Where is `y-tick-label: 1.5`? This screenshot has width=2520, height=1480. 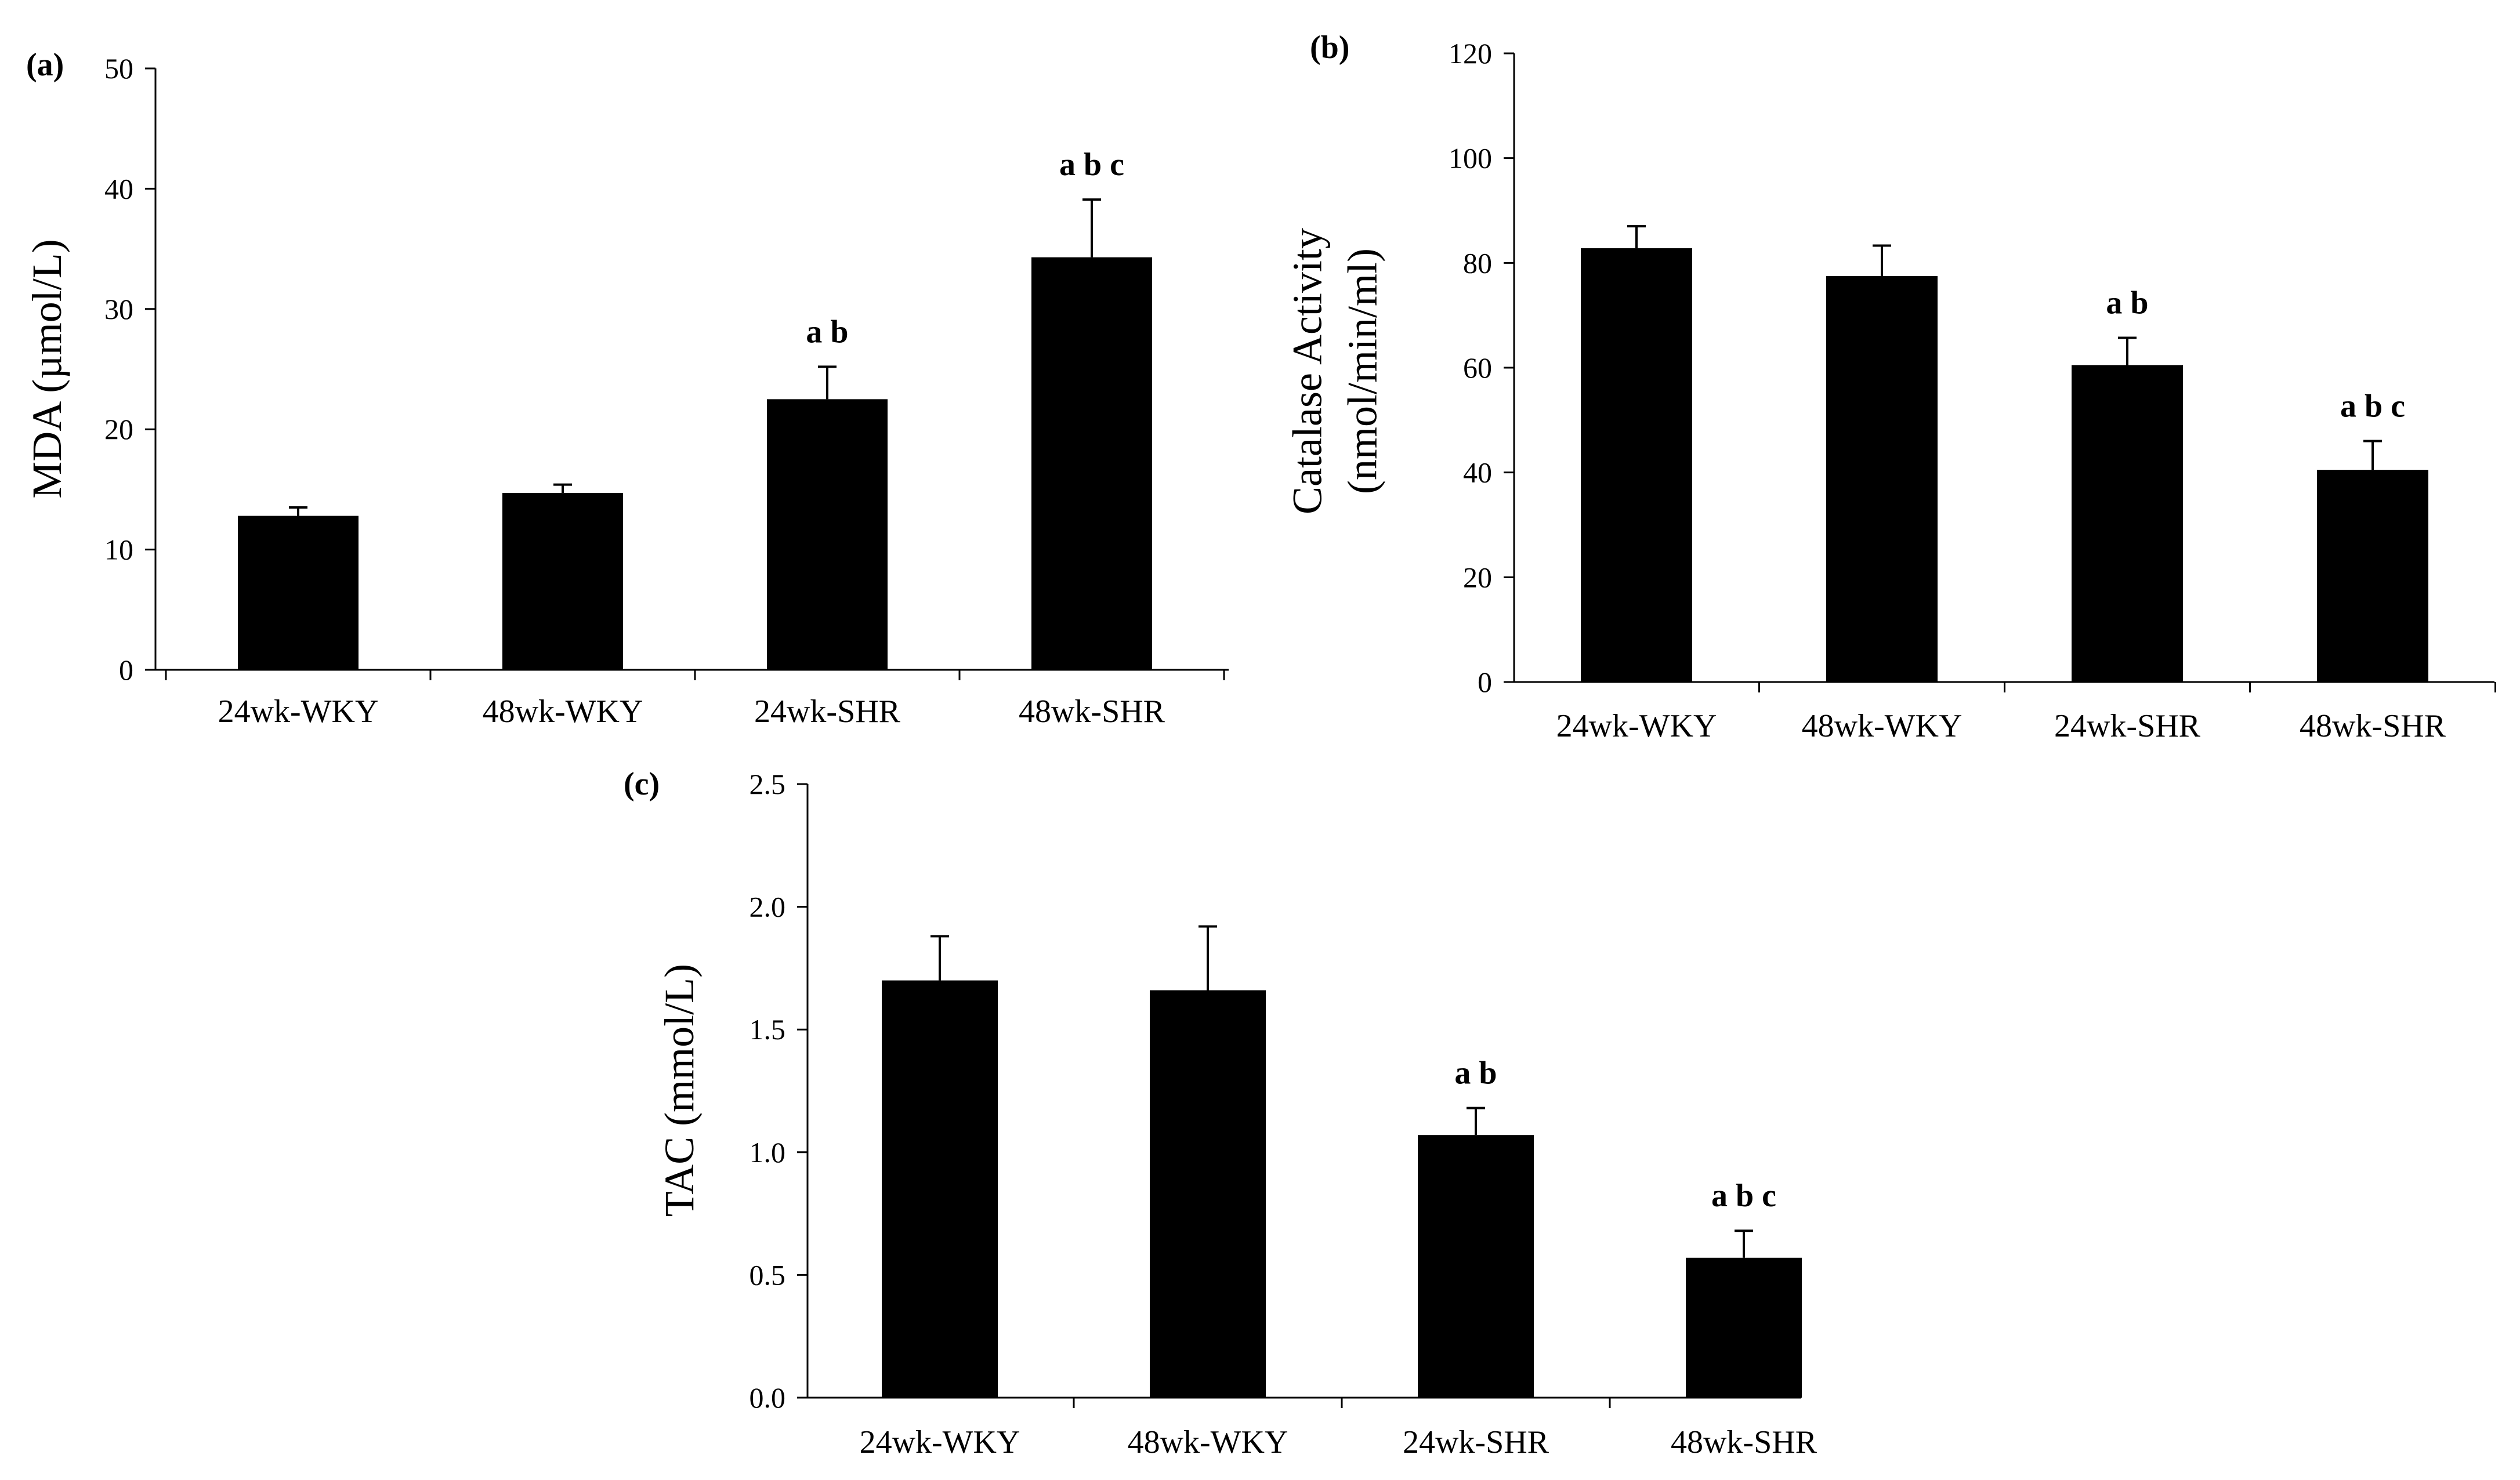 y-tick-label: 1.5 is located at coordinates (768, 1029).